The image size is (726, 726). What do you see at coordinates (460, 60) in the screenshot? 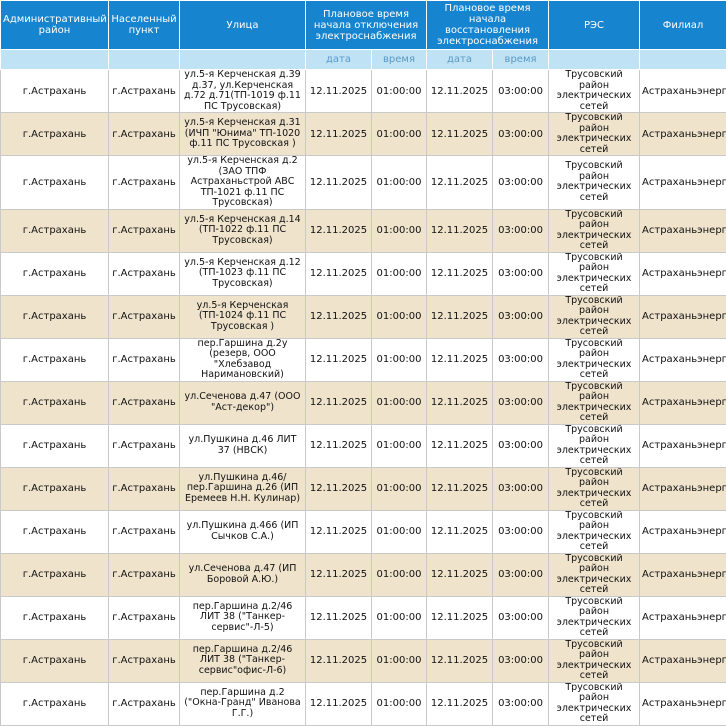
I see `subheader-date-on: дата` at bounding box center [460, 60].